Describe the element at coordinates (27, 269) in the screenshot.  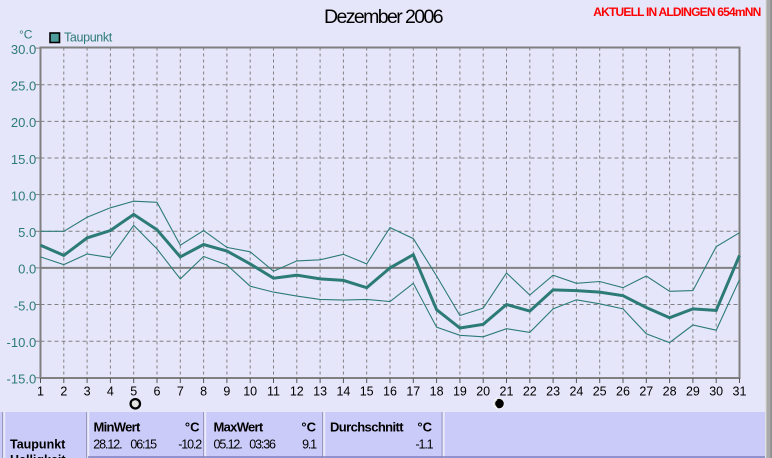
I see `svg-text: 0.0` at that location.